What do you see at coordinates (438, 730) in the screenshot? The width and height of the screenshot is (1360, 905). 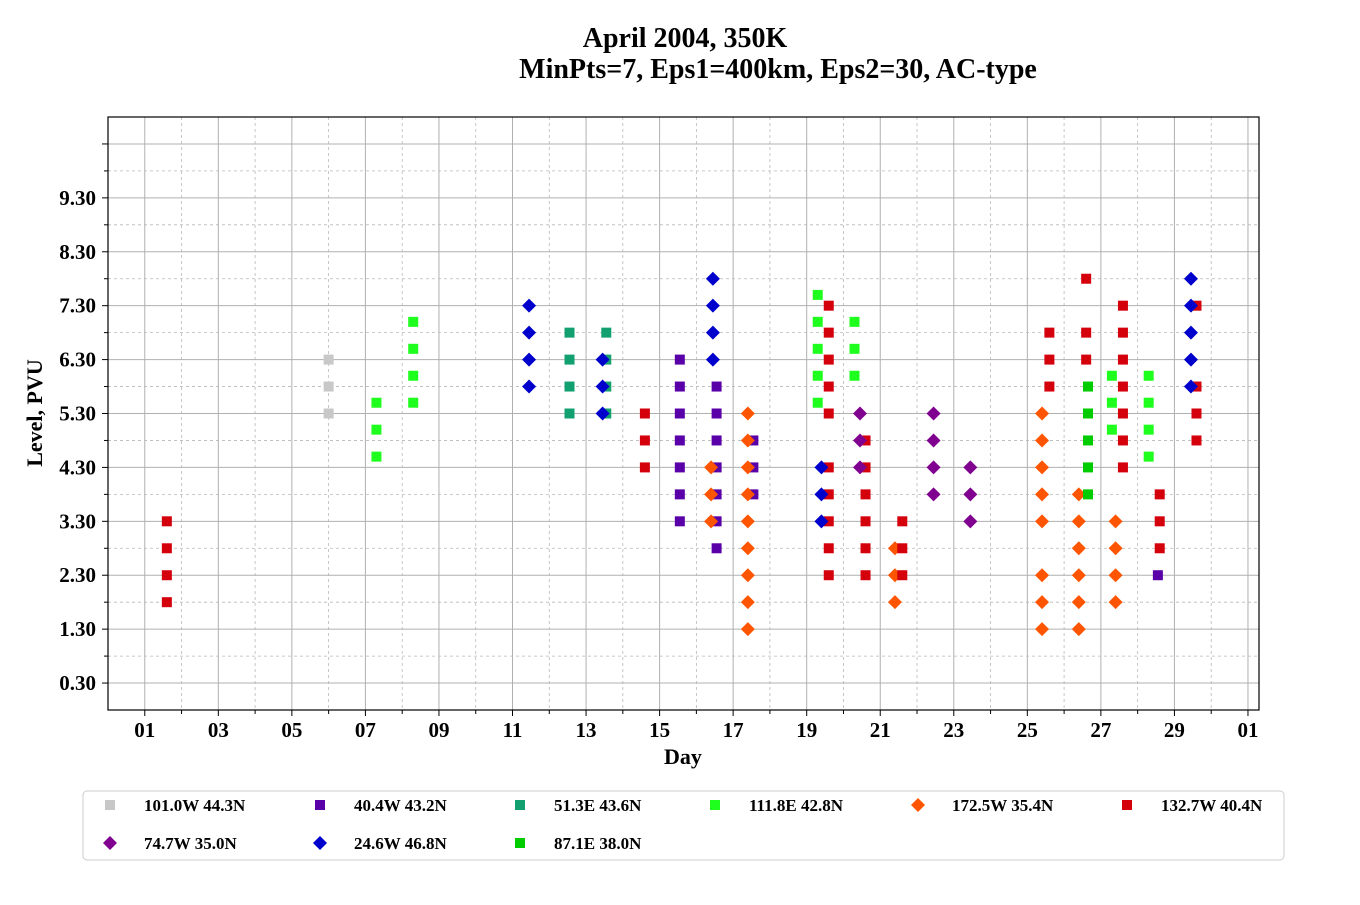 I see `x-tick-label: 09` at bounding box center [438, 730].